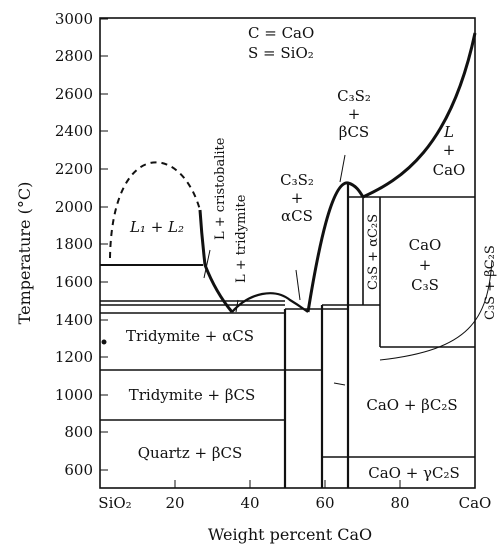 This screenshot has width=499, height=549. I want to click on leader-tridymite, so click(237, 306).